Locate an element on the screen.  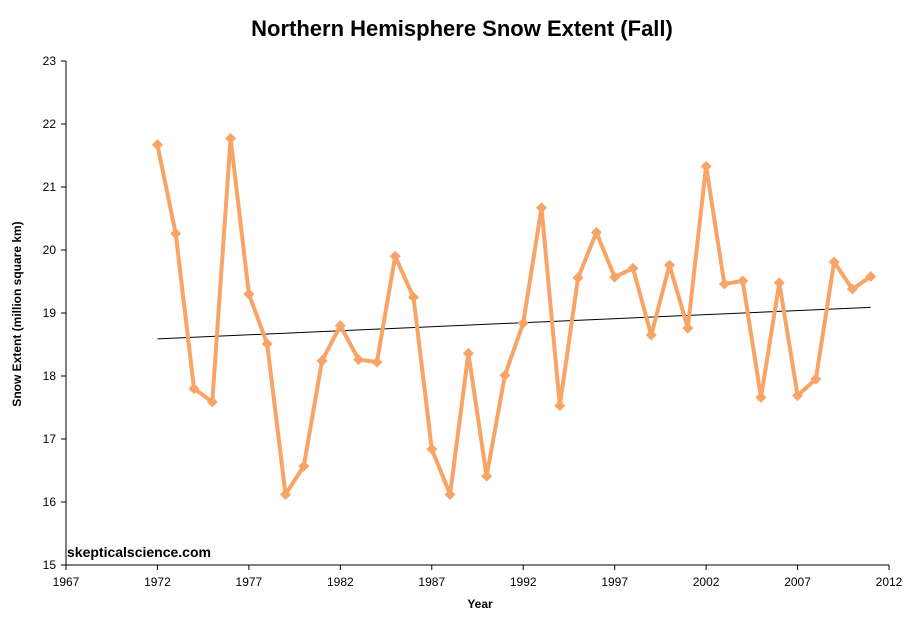
x-tick-label: 1997 is located at coordinates (614, 582).